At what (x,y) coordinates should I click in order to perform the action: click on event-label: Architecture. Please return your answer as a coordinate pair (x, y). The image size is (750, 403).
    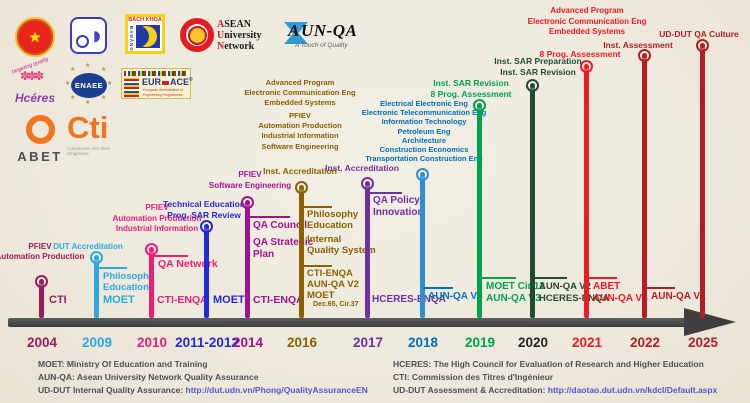
    Looking at the image, I should click on (424, 140).